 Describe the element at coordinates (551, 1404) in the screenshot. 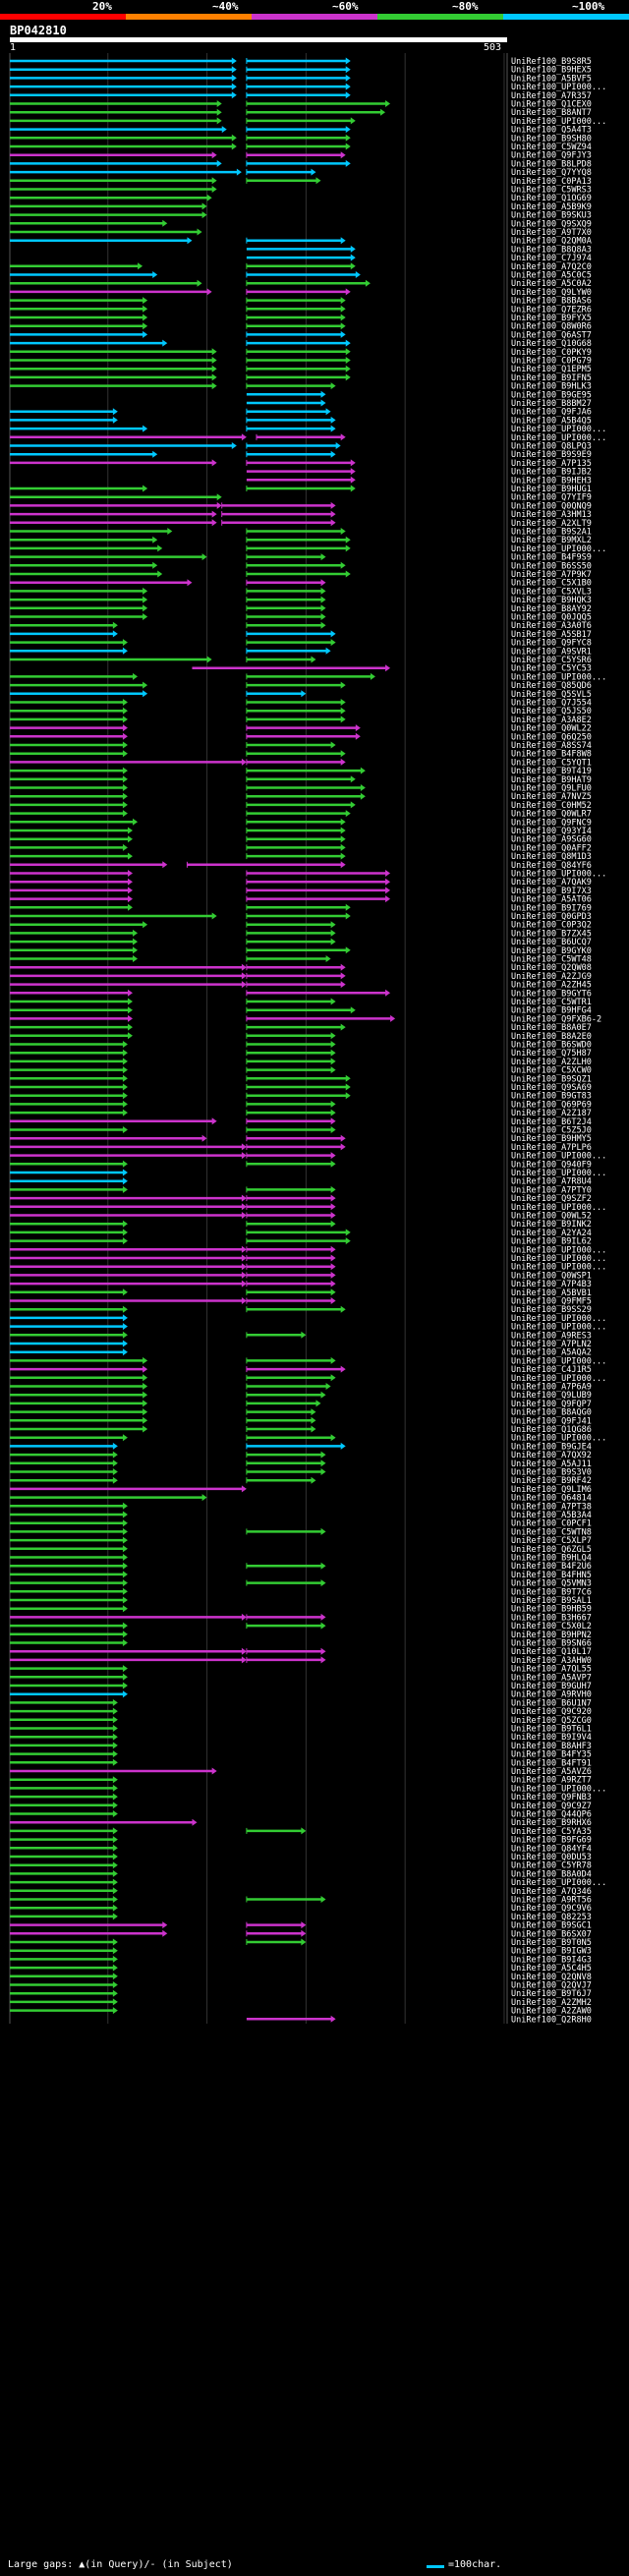

I see `hit-label: UniRef100_Q9FQP7` at that location.